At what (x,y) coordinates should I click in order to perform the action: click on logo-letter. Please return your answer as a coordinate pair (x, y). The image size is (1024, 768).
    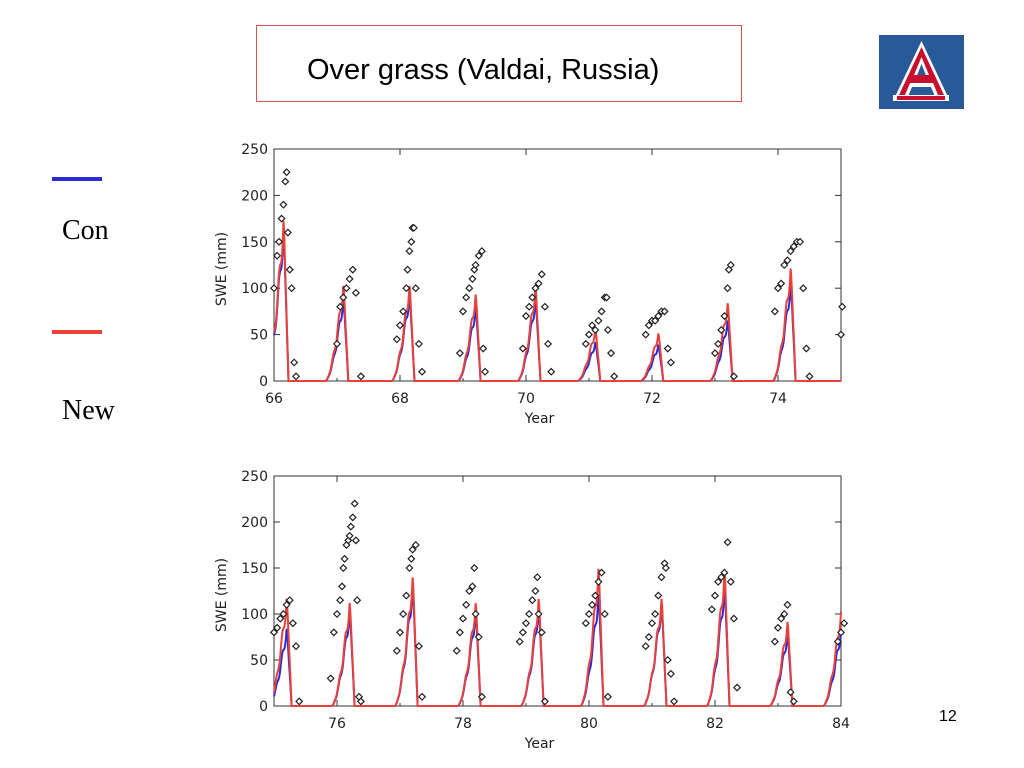
    Looking at the image, I should click on (921, 71).